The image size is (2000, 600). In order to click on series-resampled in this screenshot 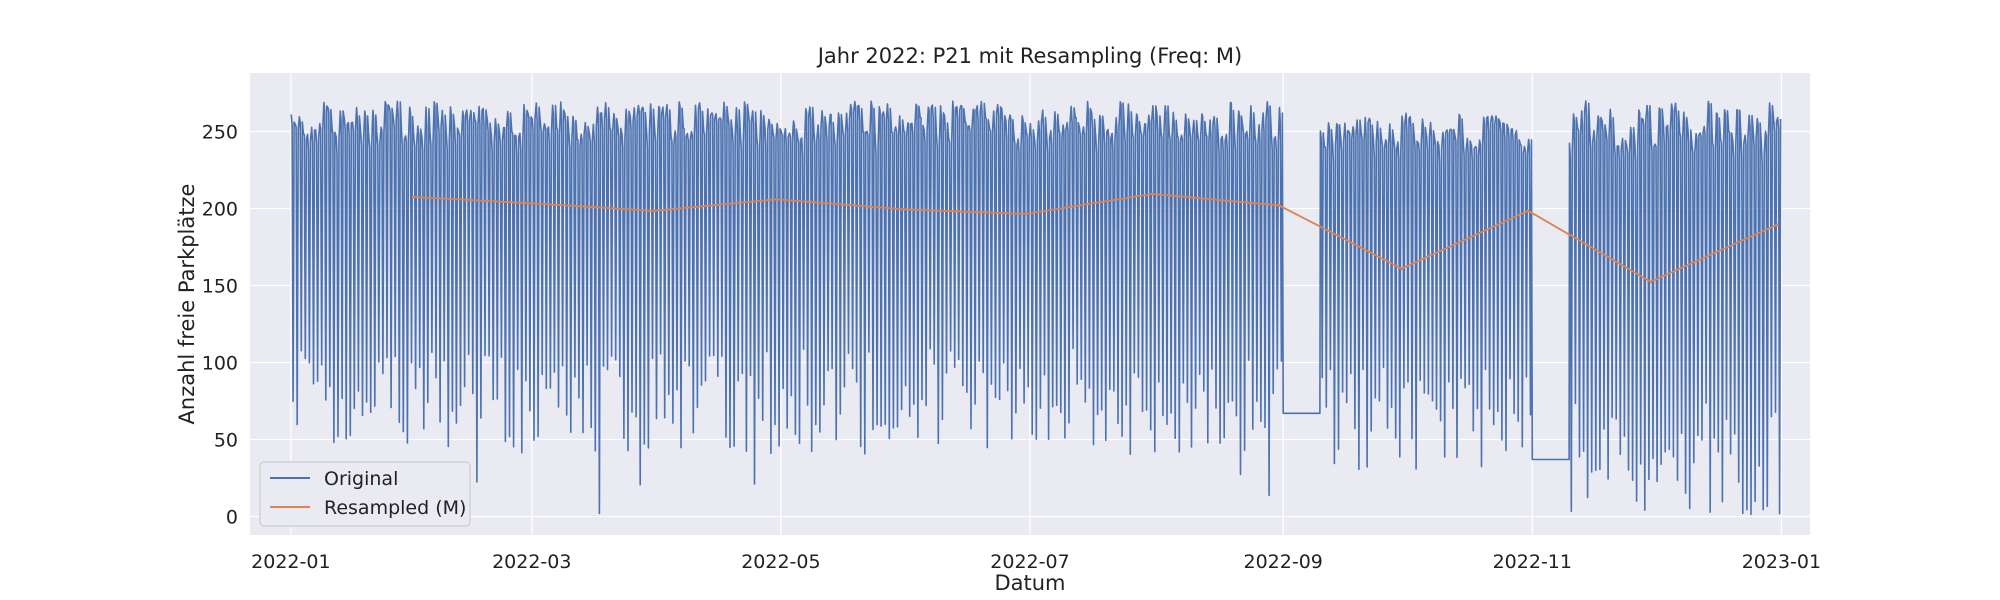, I will do `click(1095, 238)`.